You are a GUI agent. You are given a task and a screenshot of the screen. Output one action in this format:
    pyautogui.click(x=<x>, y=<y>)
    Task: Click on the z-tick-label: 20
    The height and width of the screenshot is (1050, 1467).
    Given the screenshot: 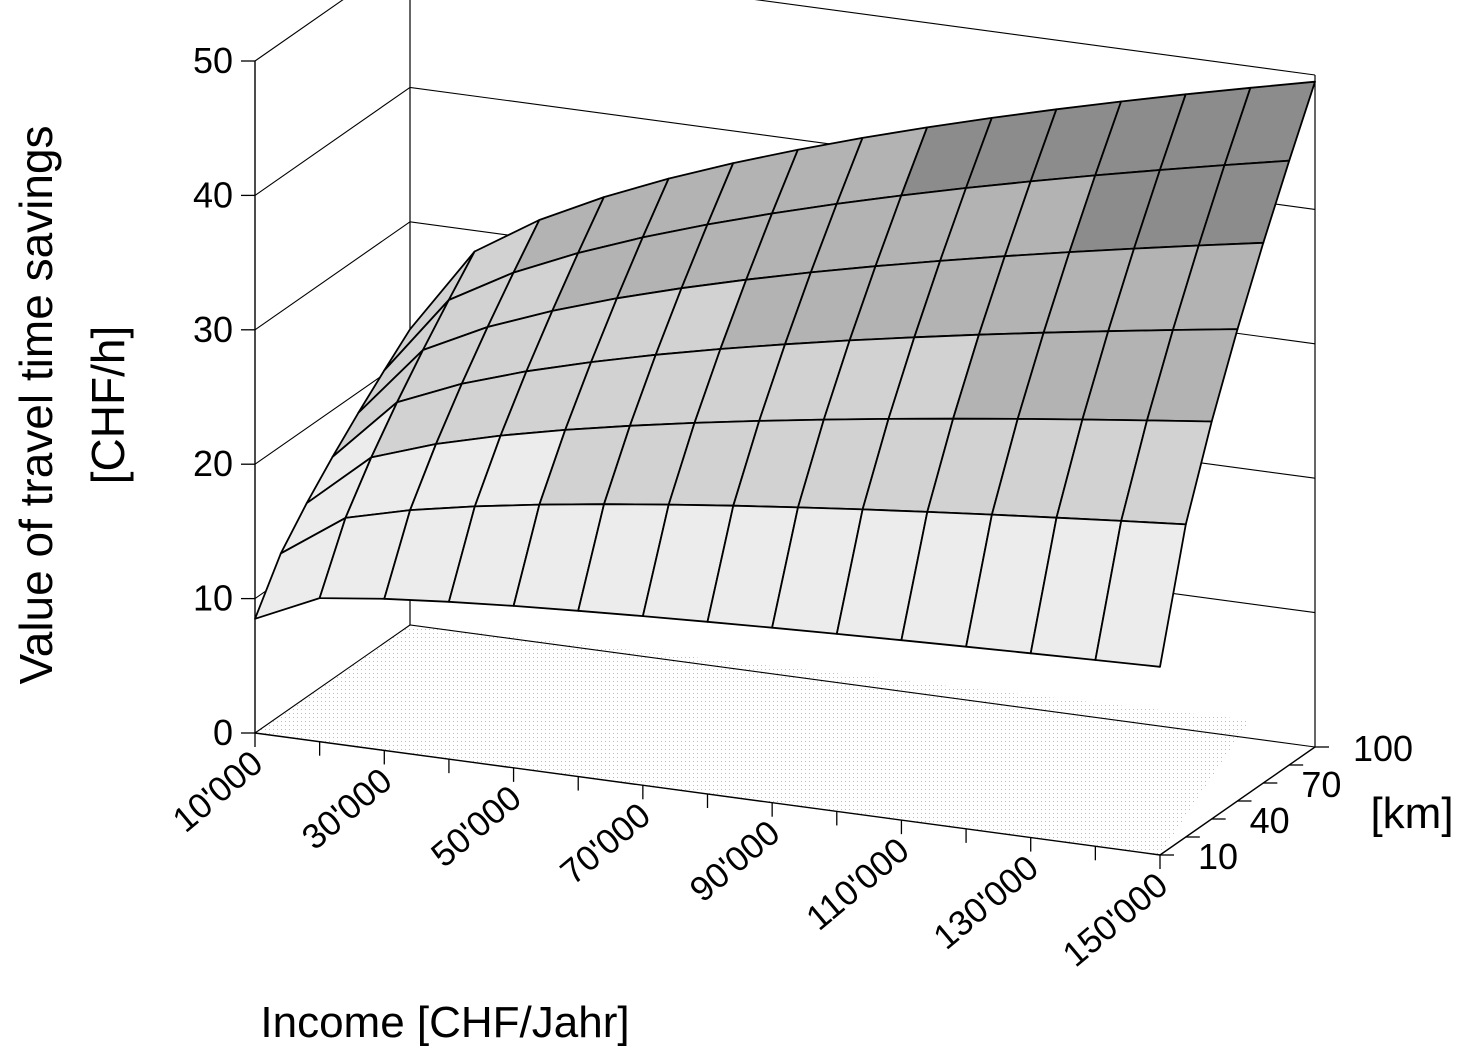 What is the action you would take?
    pyautogui.click(x=213, y=463)
    